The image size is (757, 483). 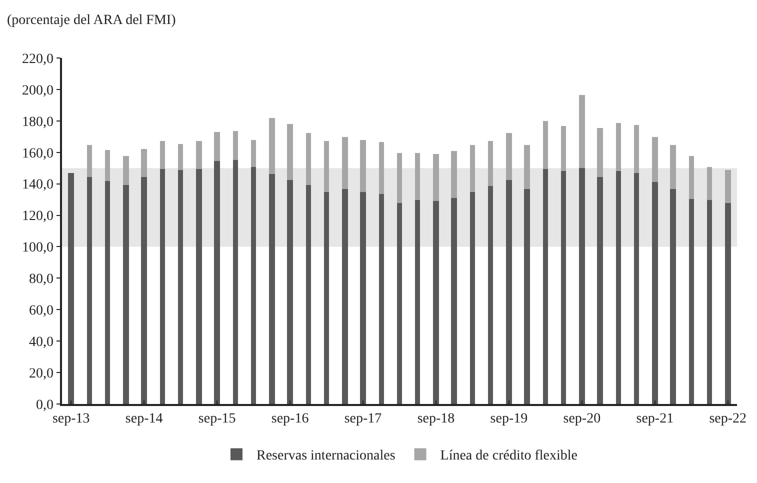 What do you see at coordinates (38, 154) in the screenshot?
I see `y-tick-label: 160,0` at bounding box center [38, 154].